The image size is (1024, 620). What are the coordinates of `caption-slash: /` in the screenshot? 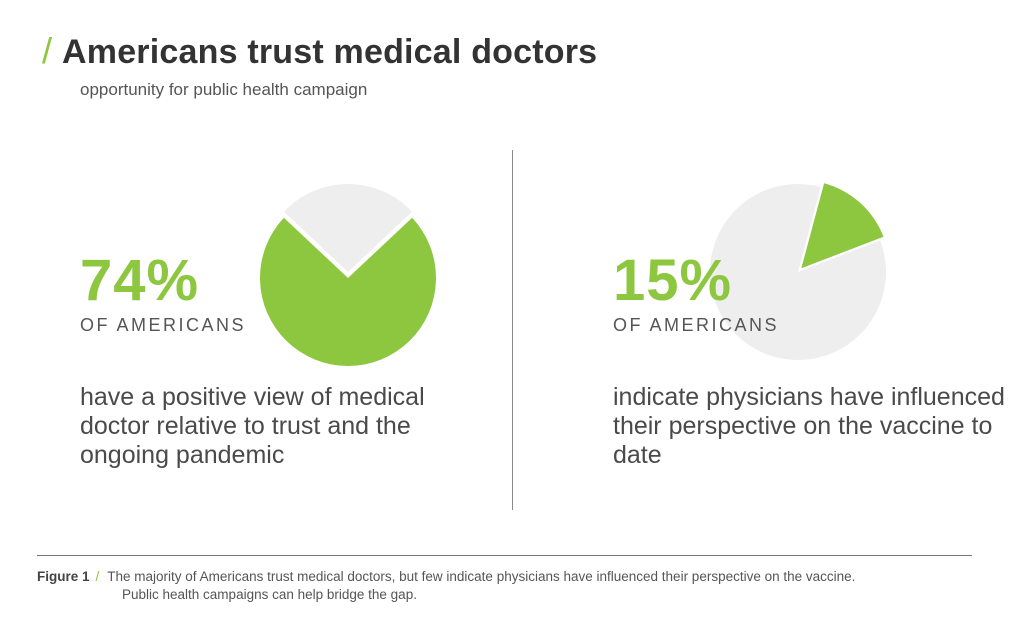 It's located at (97, 576).